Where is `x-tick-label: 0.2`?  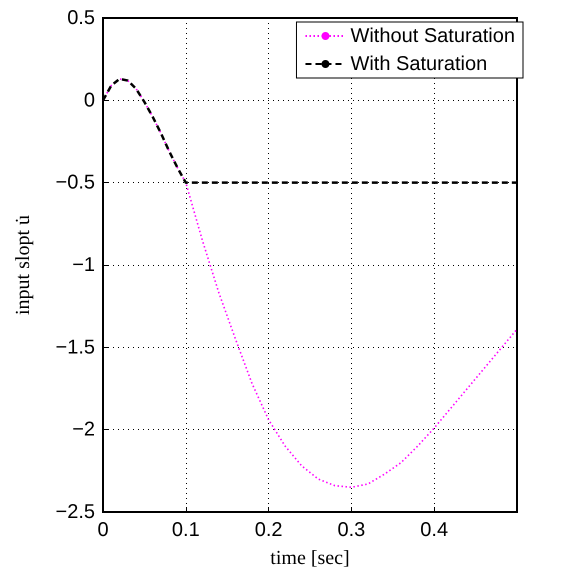 x-tick-label: 0.2 is located at coordinates (268, 530).